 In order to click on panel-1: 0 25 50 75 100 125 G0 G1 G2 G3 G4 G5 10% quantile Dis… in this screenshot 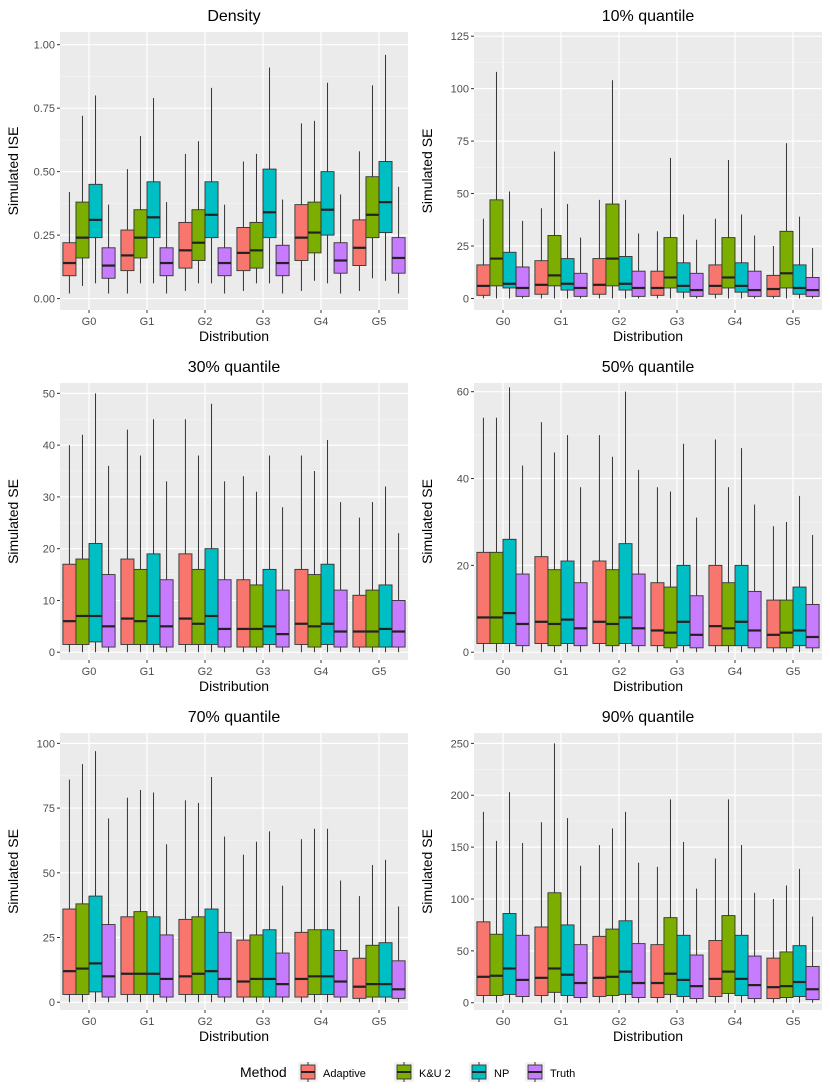, I will do `click(620, 176)`.